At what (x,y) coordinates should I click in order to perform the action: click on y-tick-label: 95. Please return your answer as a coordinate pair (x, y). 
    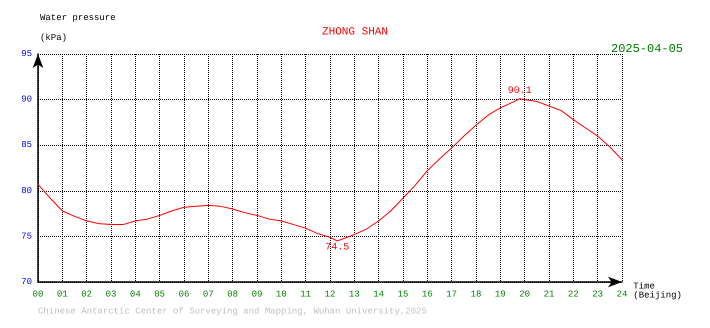
    Looking at the image, I should click on (26, 54).